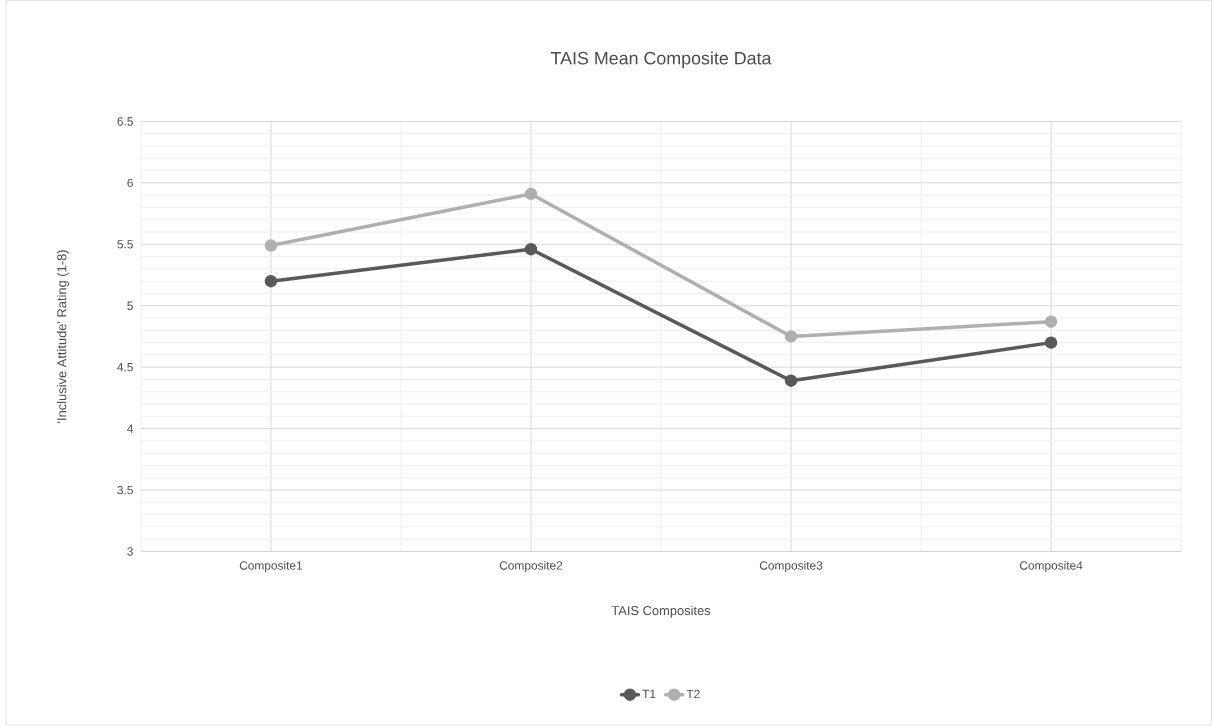 The image size is (1212, 726). I want to click on y-tick-label: 6.5, so click(125, 121).